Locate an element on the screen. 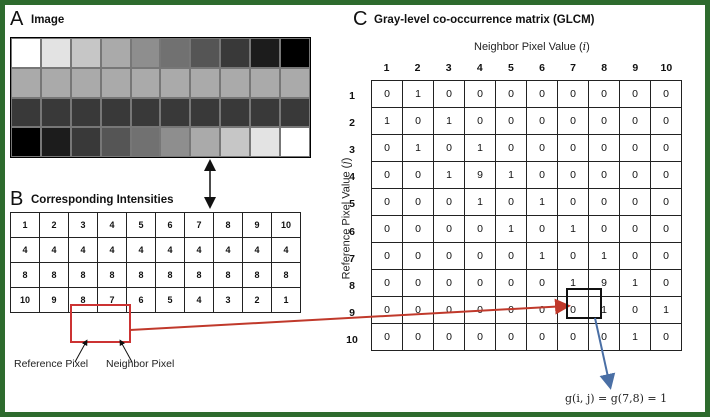 This screenshot has width=710, height=417. glcm-row-header: 8 is located at coordinates (352, 285).